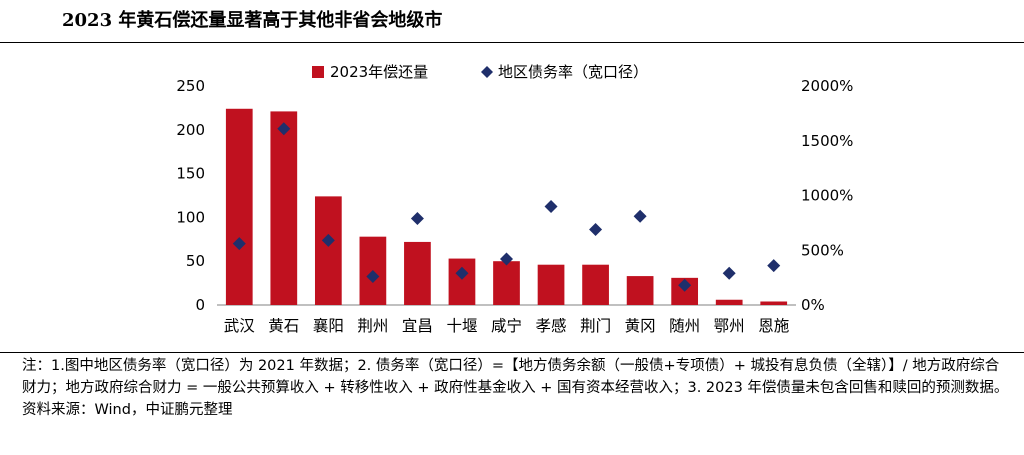 Image resolution: width=1024 pixels, height=455 pixels. Describe the element at coordinates (379, 72) in the screenshot. I see `legend-label-bar: 2023年偿还量` at that location.